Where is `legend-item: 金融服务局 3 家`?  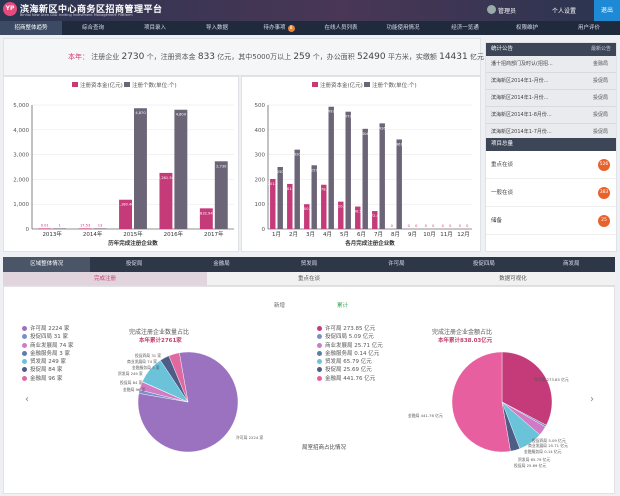
legend-item: 金融服务局 3 家 is located at coordinates (48, 354).